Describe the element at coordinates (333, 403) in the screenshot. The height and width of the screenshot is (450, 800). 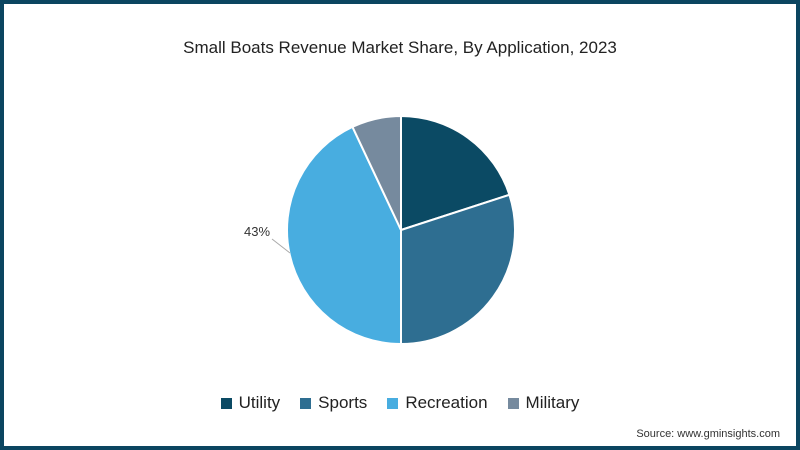
I see `legend-item-sports: Sports` at that location.